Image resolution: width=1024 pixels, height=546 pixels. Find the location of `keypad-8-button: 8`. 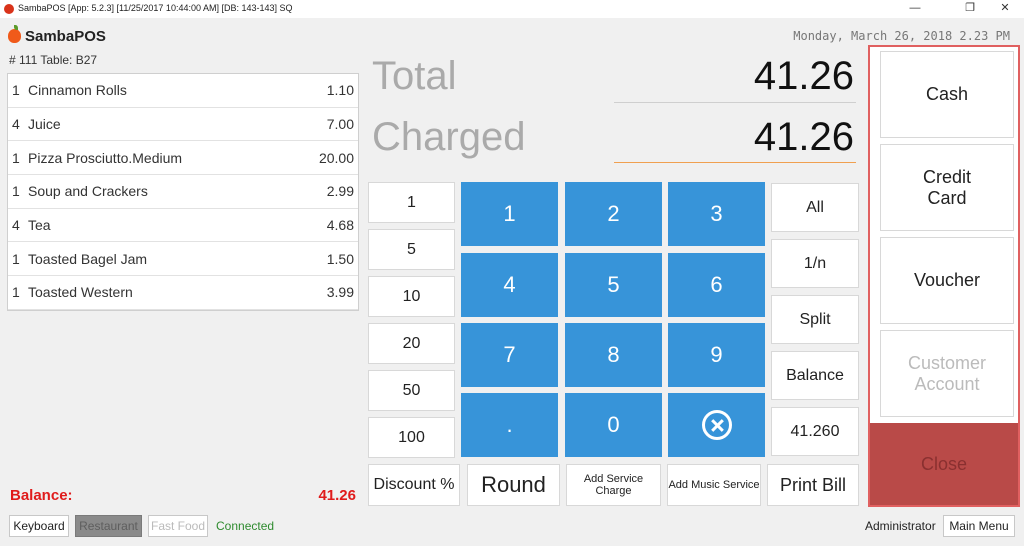

keypad-8-button: 8 is located at coordinates (613, 355).